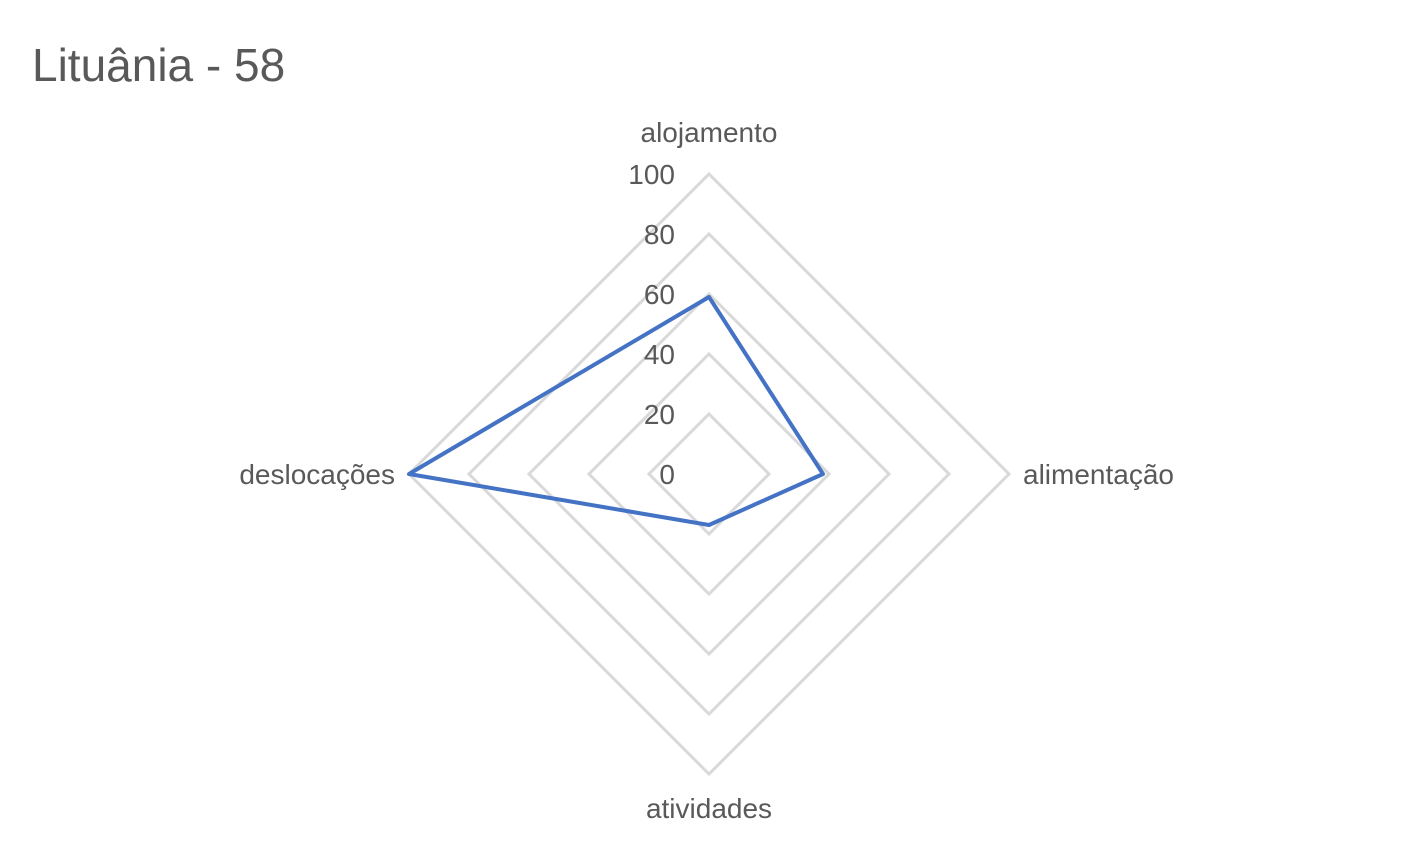  I want to click on tick-label-100: 100, so click(651, 174).